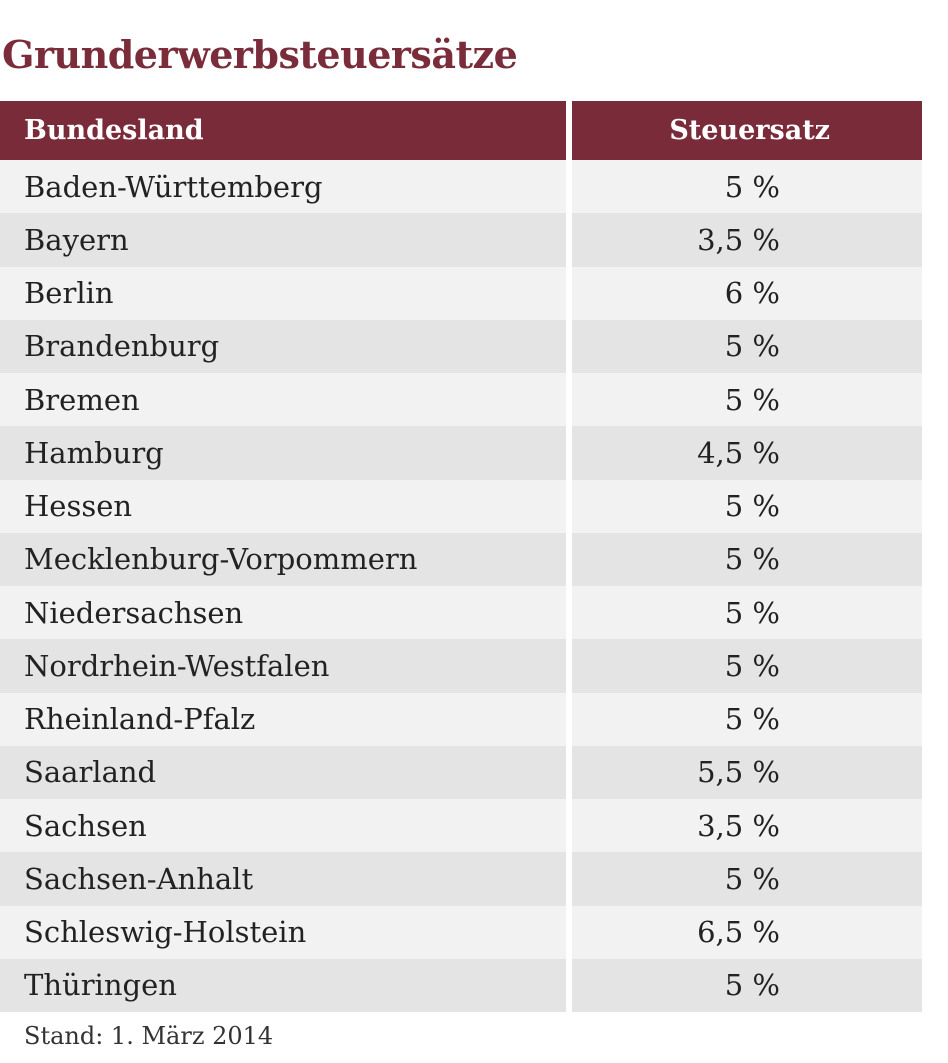  I want to click on table-row: Thüringen 5 %, so click(461, 985).